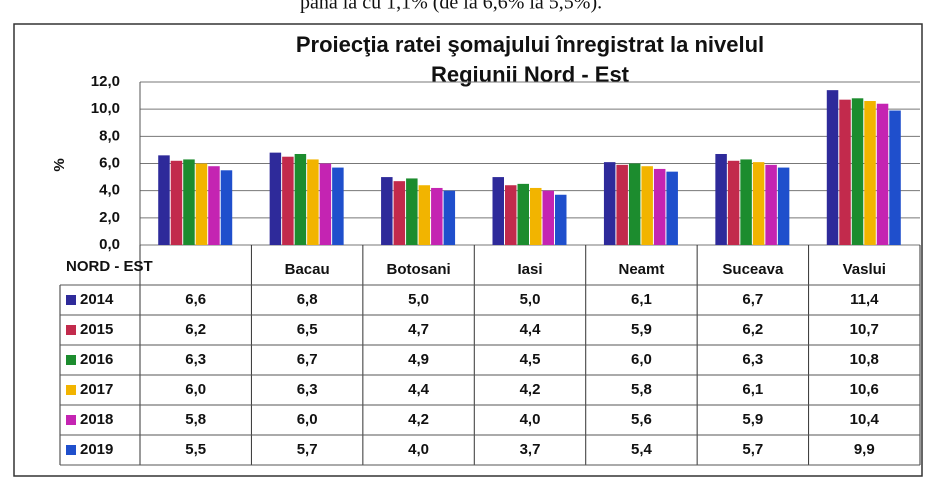  What do you see at coordinates (864, 389) in the screenshot?
I see `data-label: 10,6` at bounding box center [864, 389].